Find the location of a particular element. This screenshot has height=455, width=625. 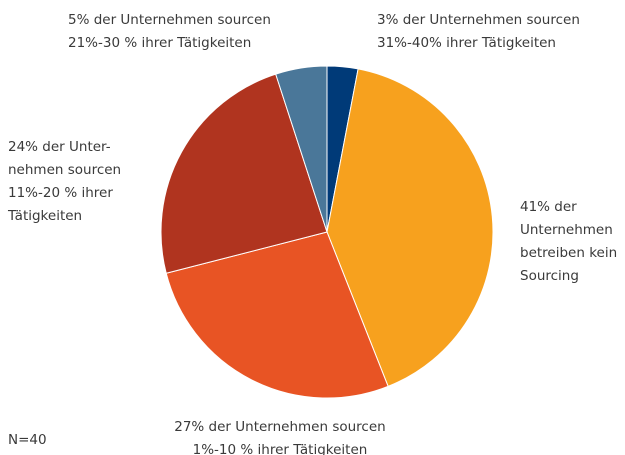

slice-label: Unternehmen is located at coordinates (566, 230).